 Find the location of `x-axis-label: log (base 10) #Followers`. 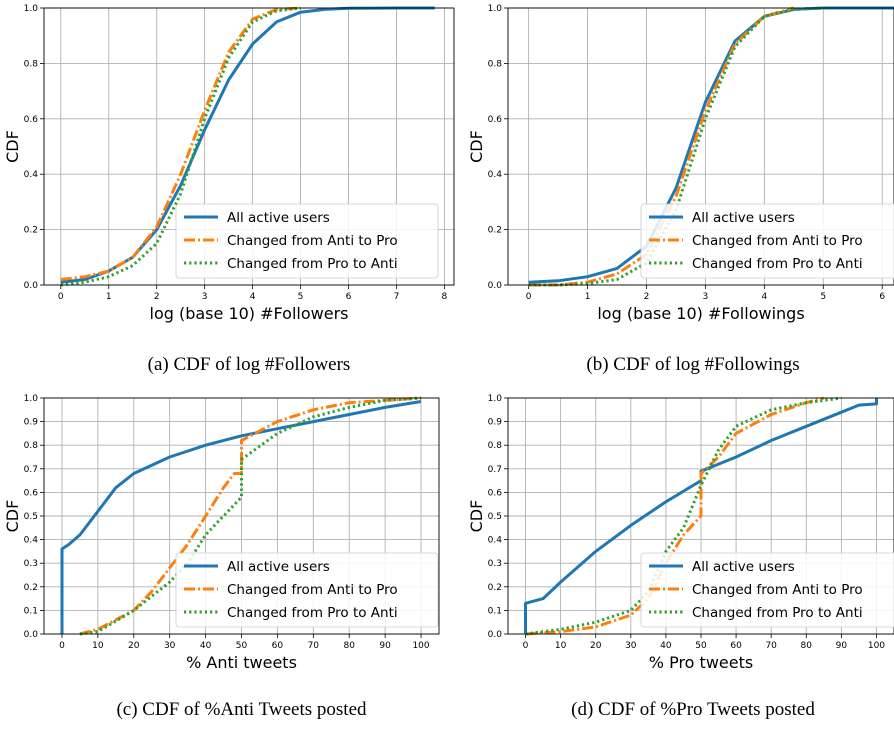

x-axis-label: log (base 10) #Followers is located at coordinates (249, 313).